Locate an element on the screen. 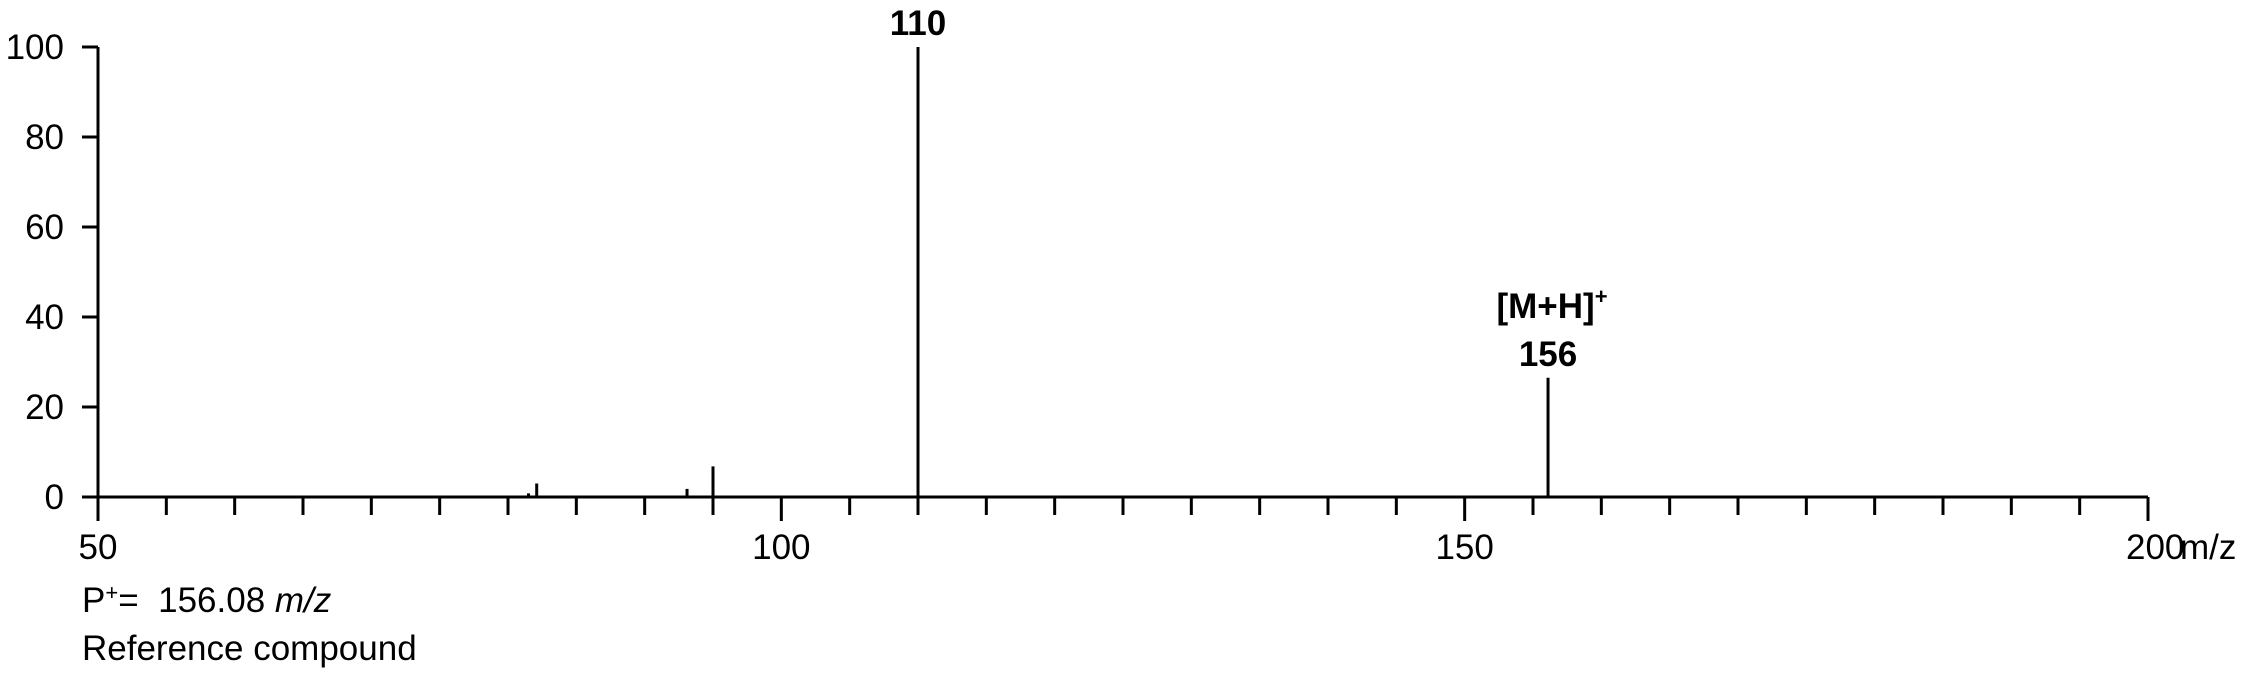  precursor-value: = 156.08 is located at coordinates (196, 600).